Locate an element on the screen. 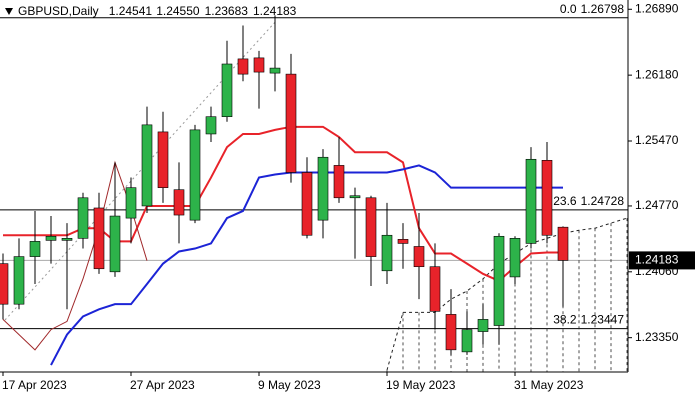 This screenshot has height=400, width=700. fib-level-label: 23.6 1.24728 is located at coordinates (588, 201).